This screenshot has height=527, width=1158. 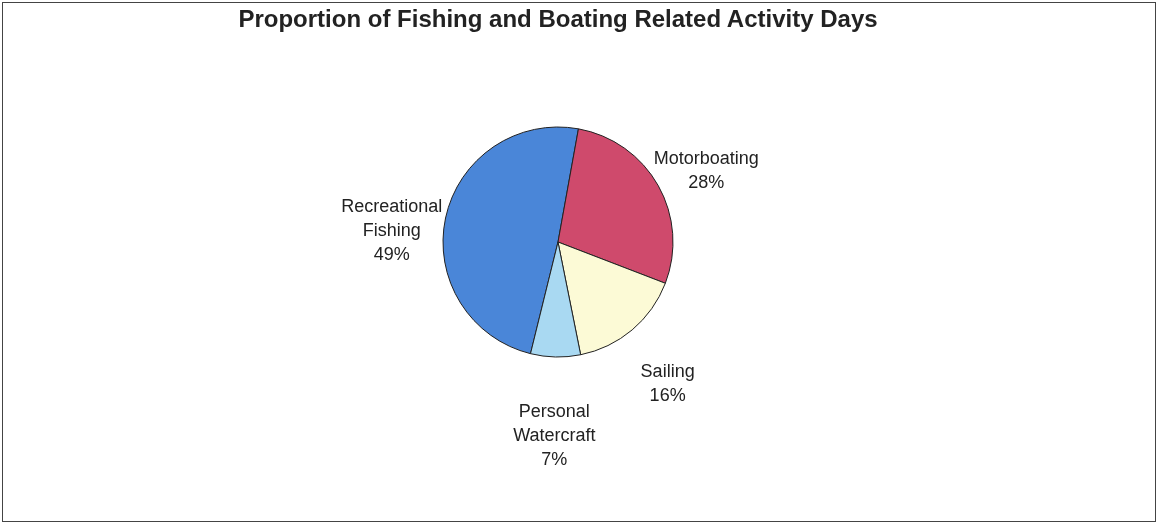 I want to click on data-label: 16%, so click(x=667, y=394).